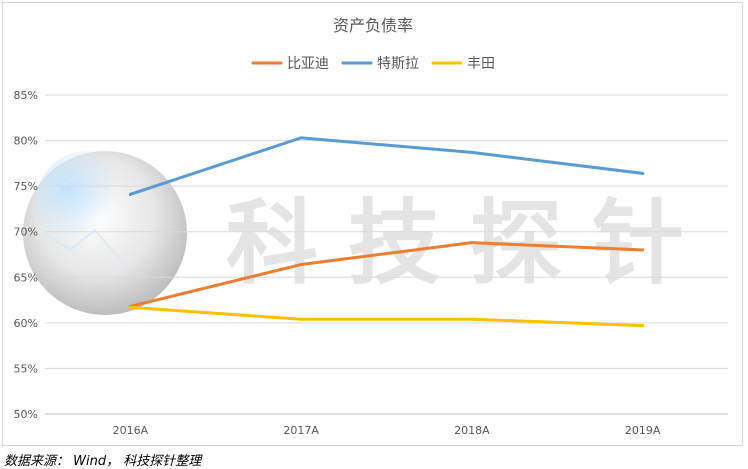  I want to click on x-tick-label: 2019A, so click(643, 430).